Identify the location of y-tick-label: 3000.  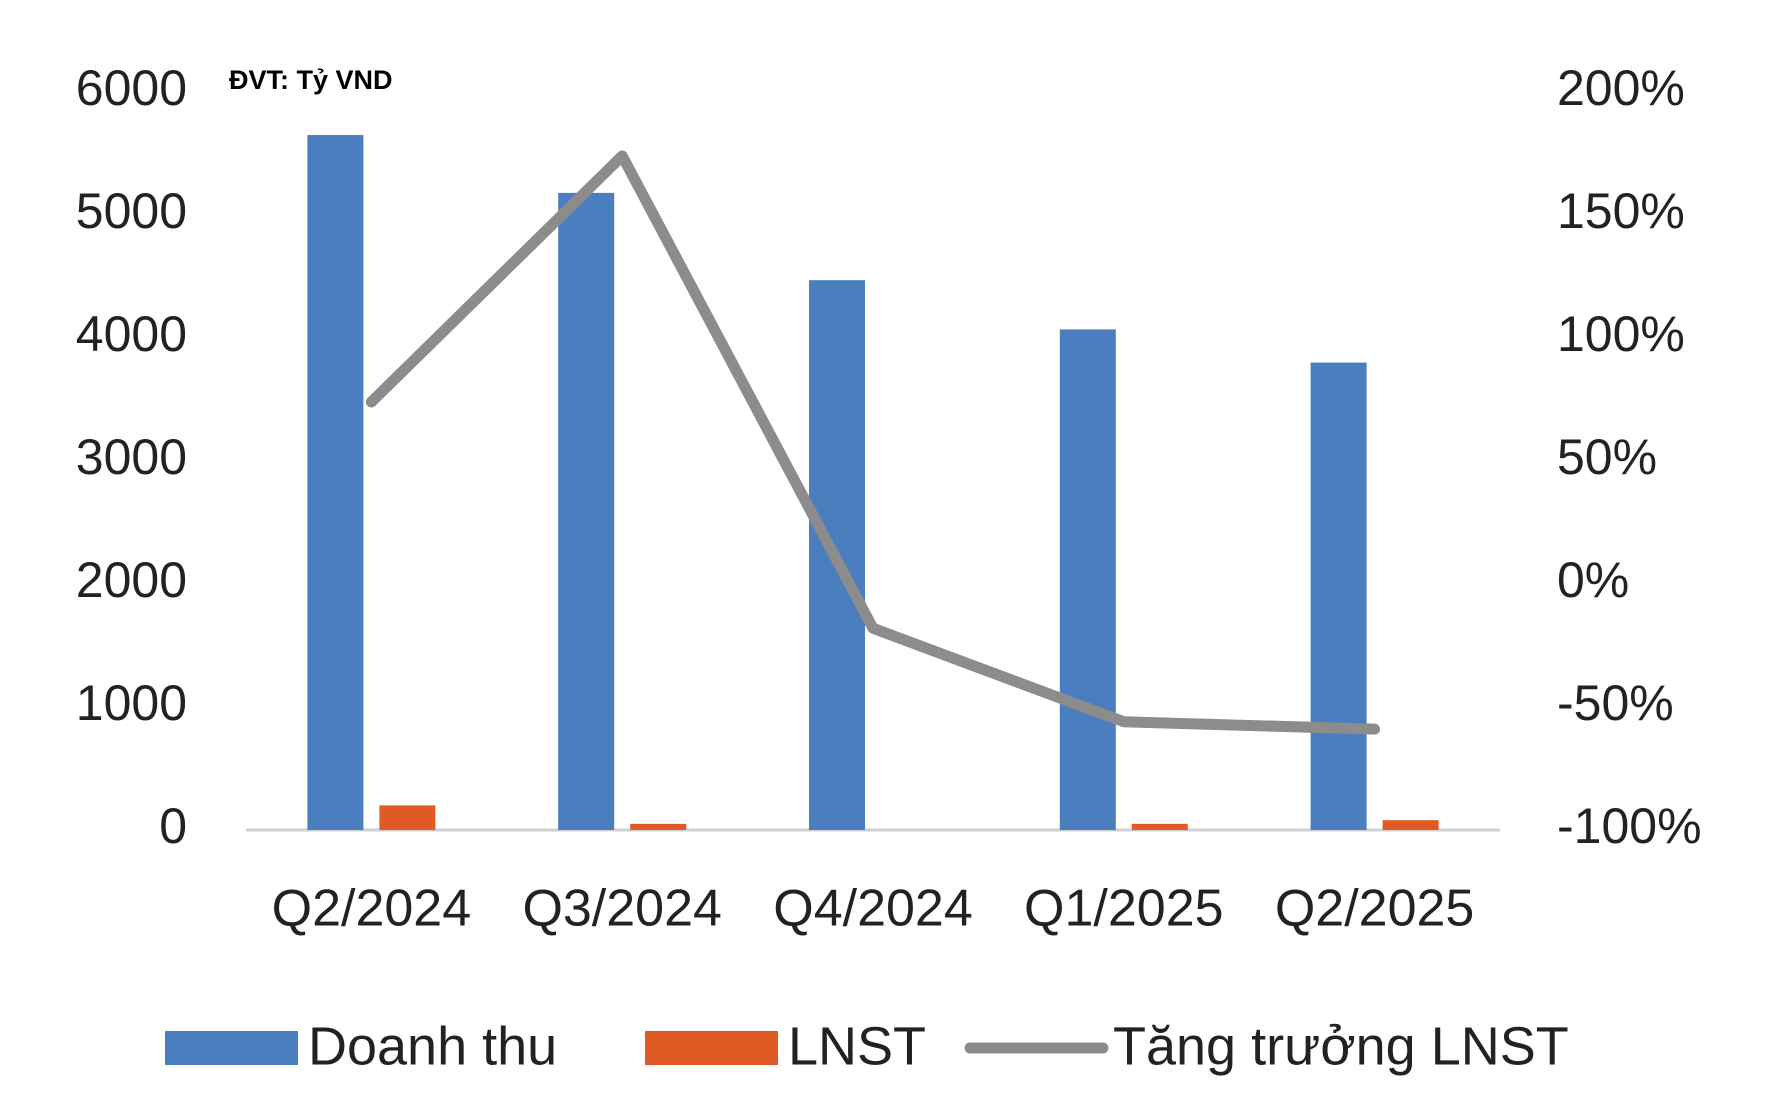
(131, 457).